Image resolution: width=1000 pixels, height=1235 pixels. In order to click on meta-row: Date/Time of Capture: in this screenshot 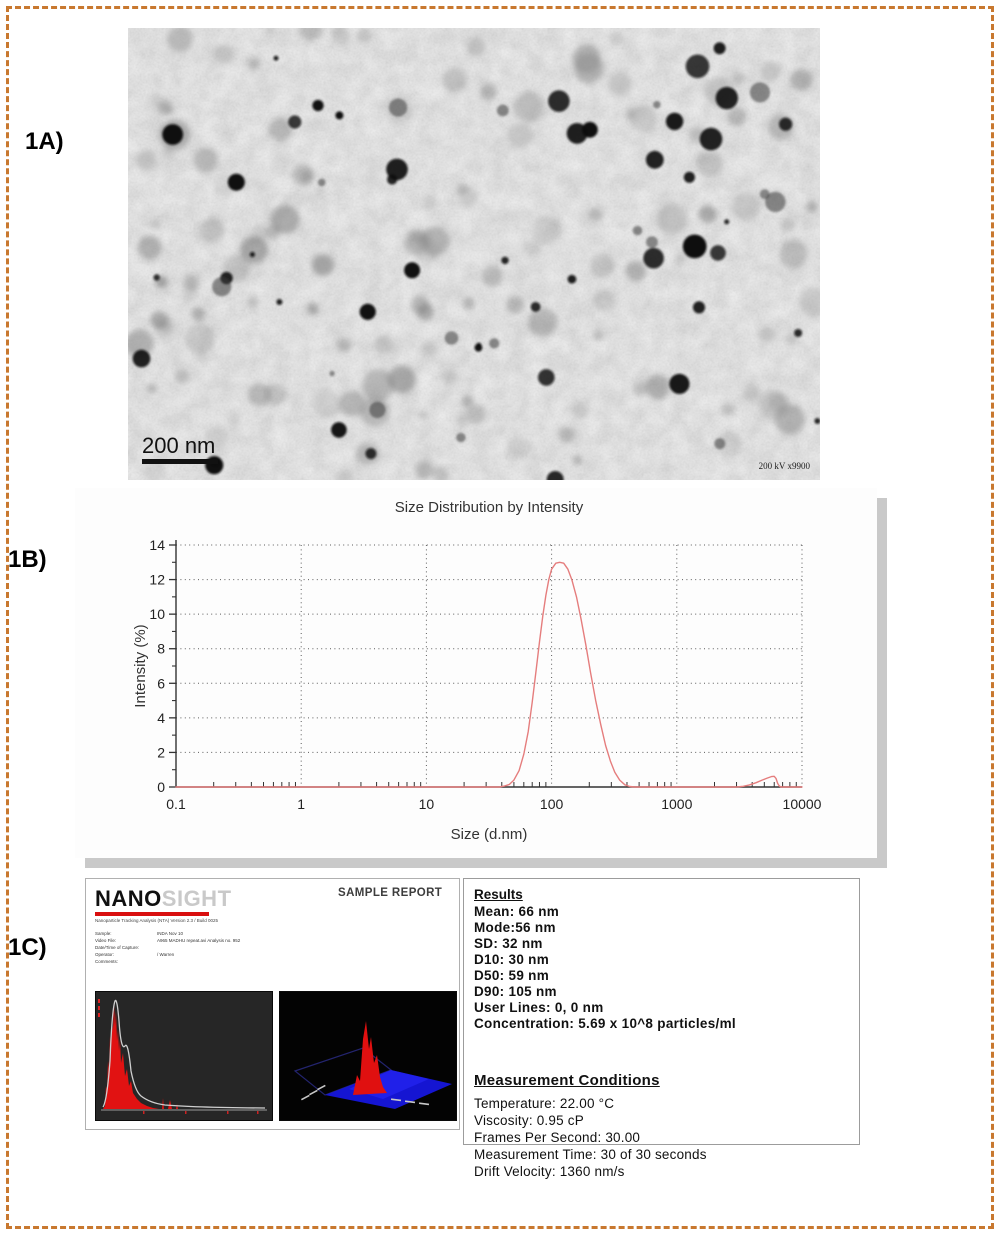, I will do `click(117, 947)`.